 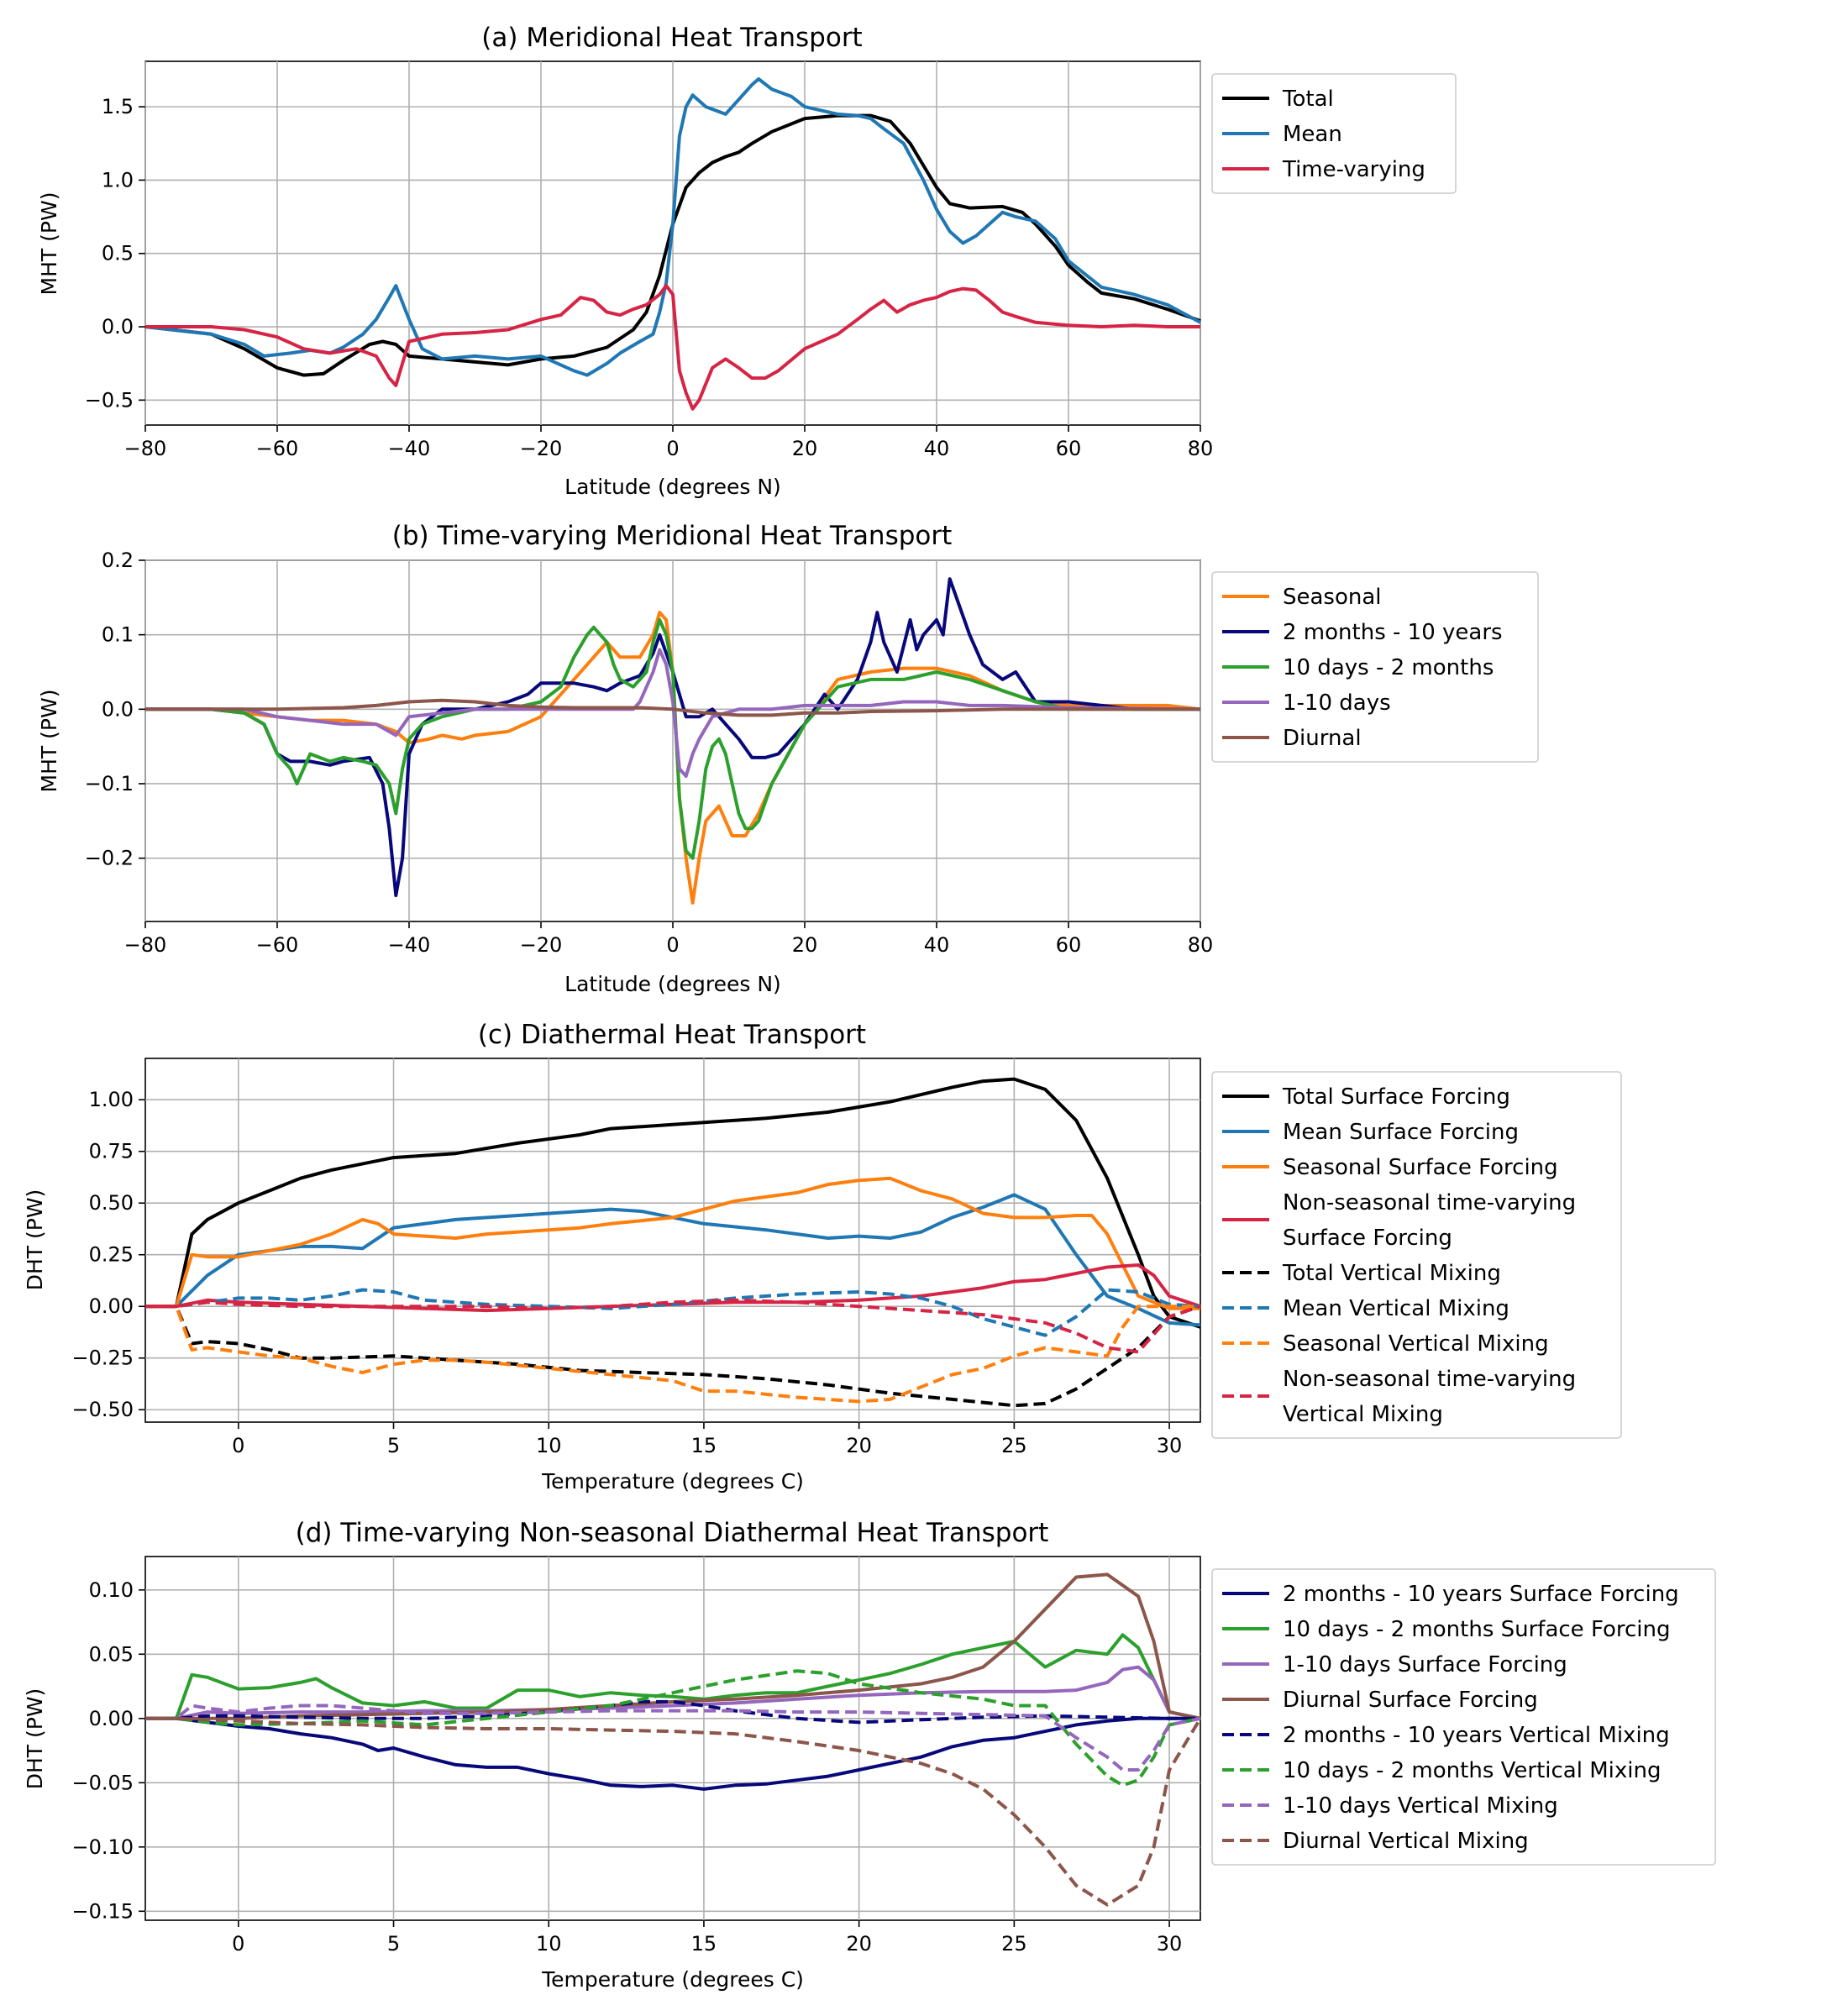 What do you see at coordinates (118, 253) in the screenshot?
I see `a-y-tick-label: 0.5` at bounding box center [118, 253].